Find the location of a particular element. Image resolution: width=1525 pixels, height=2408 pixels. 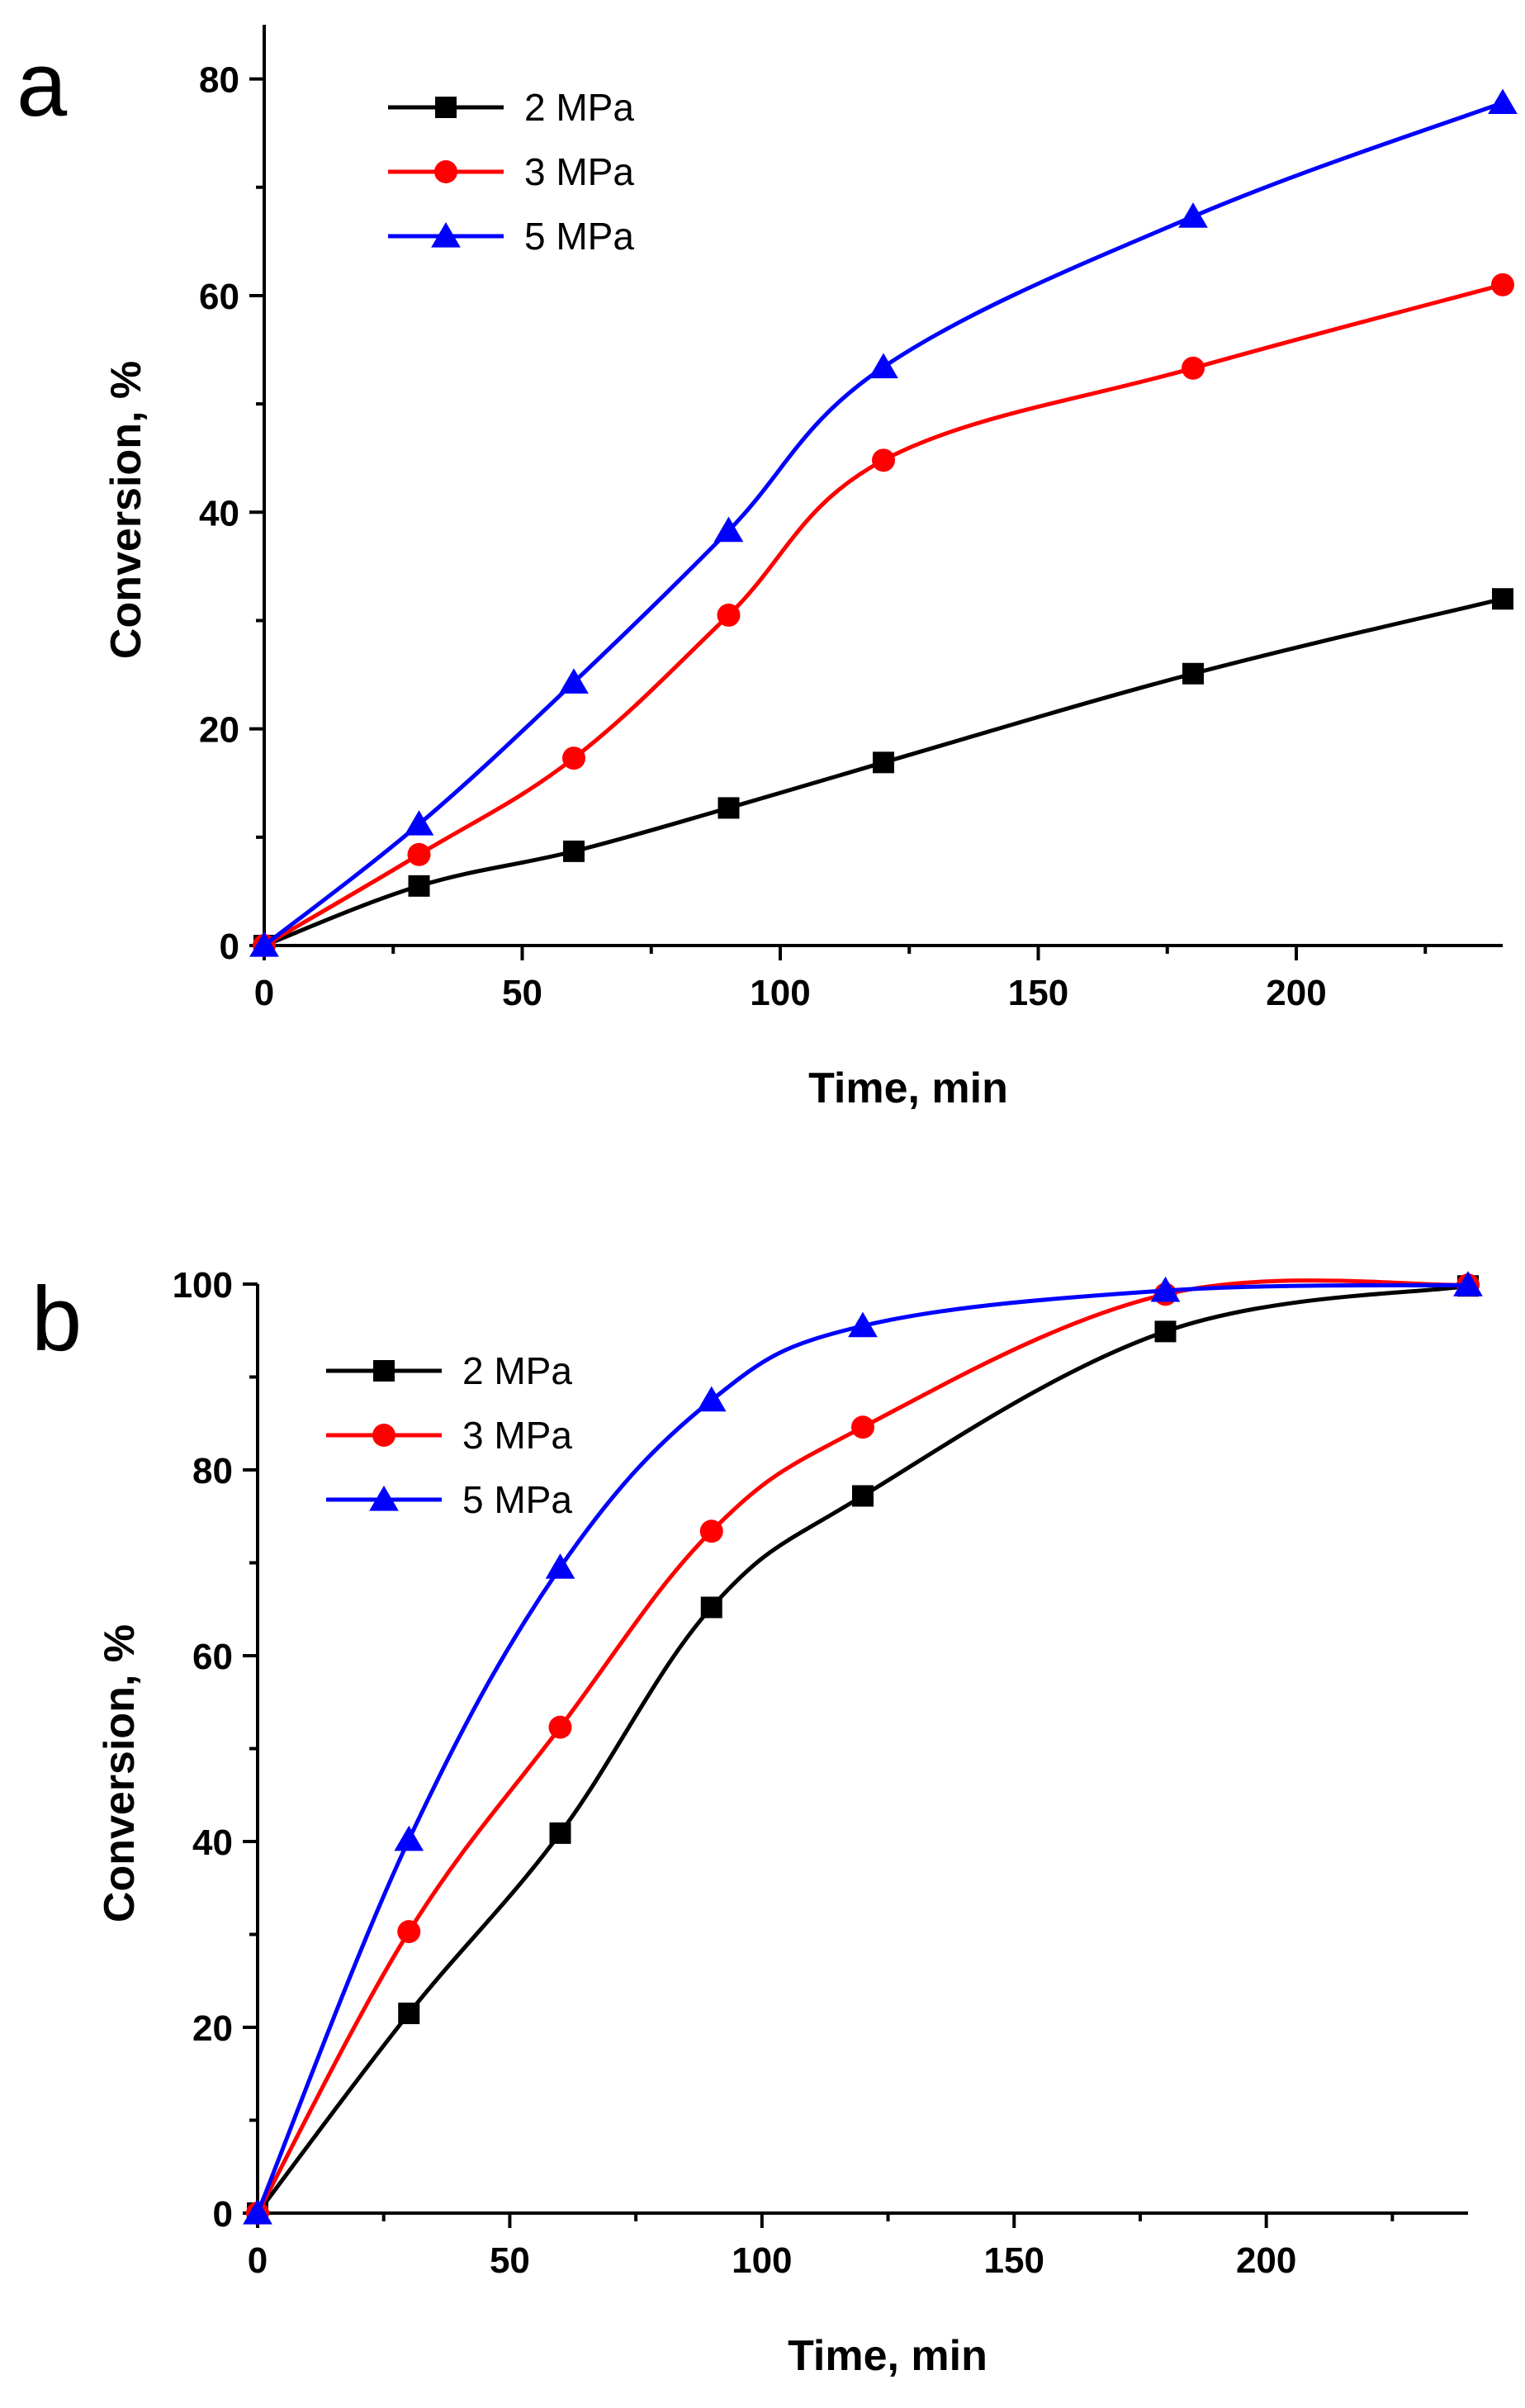

y-tick-label: 100 is located at coordinates (203, 1285).